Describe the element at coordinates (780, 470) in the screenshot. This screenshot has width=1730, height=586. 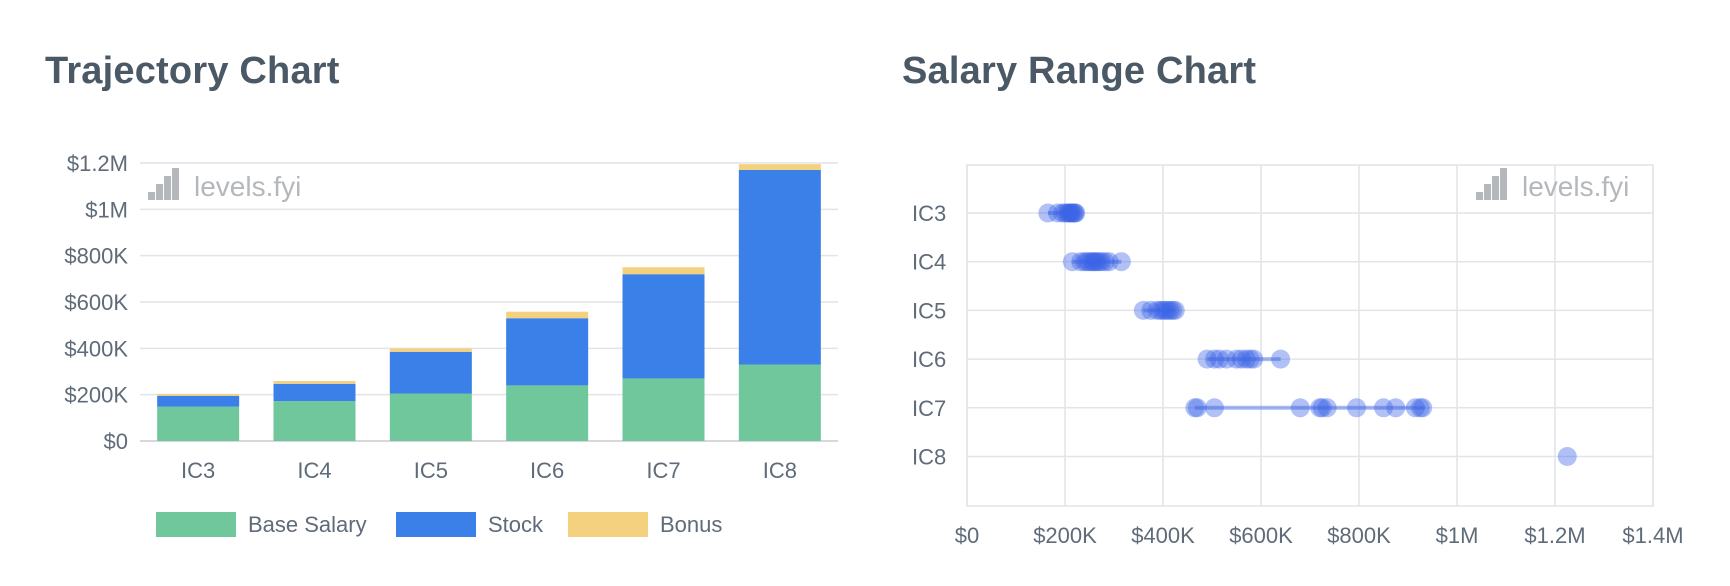
I see `x-tick-label: IC8` at that location.